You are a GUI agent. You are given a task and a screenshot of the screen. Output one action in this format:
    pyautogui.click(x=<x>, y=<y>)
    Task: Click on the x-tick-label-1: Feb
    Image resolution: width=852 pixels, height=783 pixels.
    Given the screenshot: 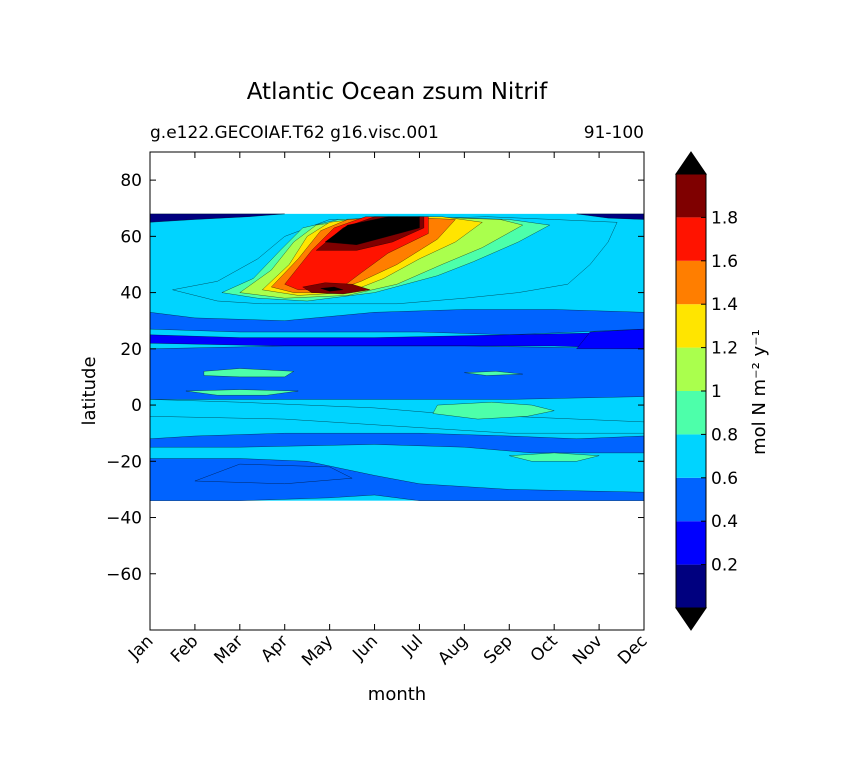 What is the action you would take?
    pyautogui.click(x=184, y=648)
    